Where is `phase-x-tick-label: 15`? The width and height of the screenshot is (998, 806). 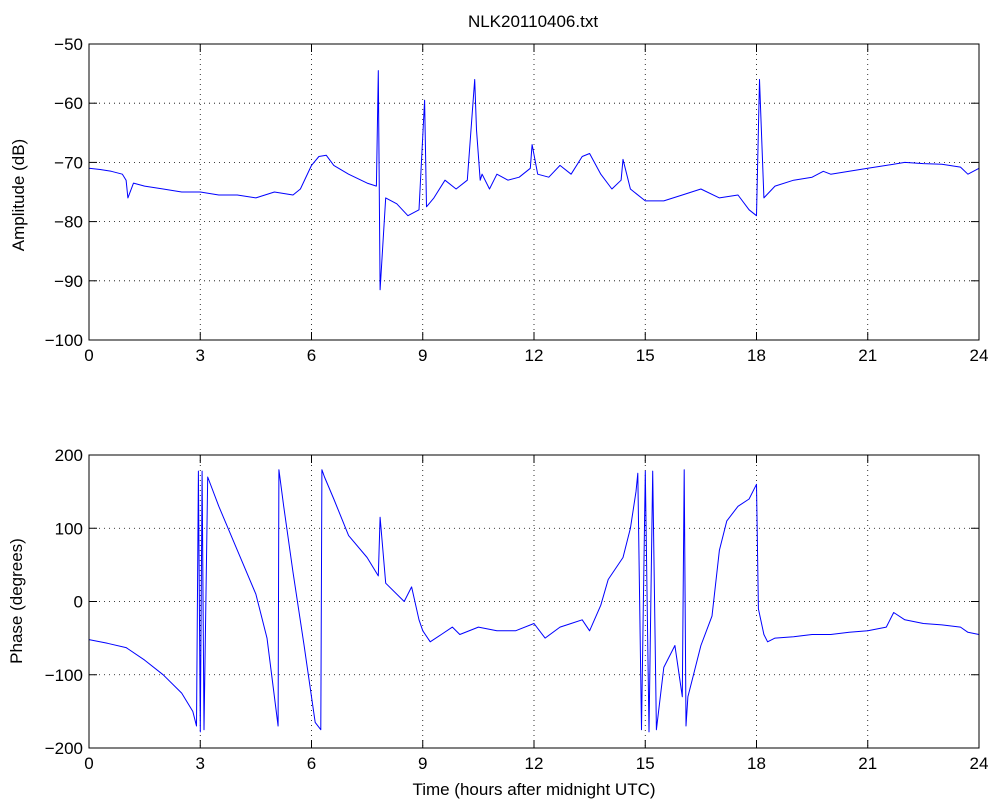 phase-x-tick-label: 15 is located at coordinates (645, 763).